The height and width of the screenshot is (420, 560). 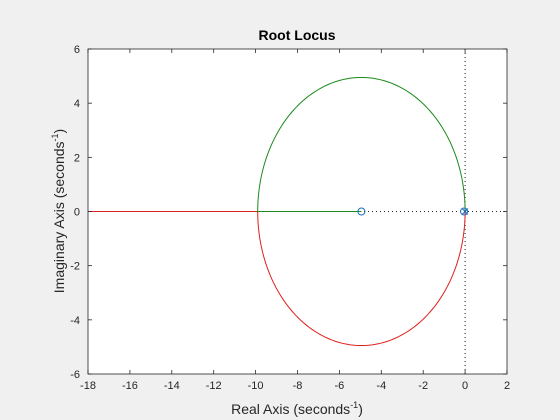 I want to click on pole-stroke, so click(x=465, y=211).